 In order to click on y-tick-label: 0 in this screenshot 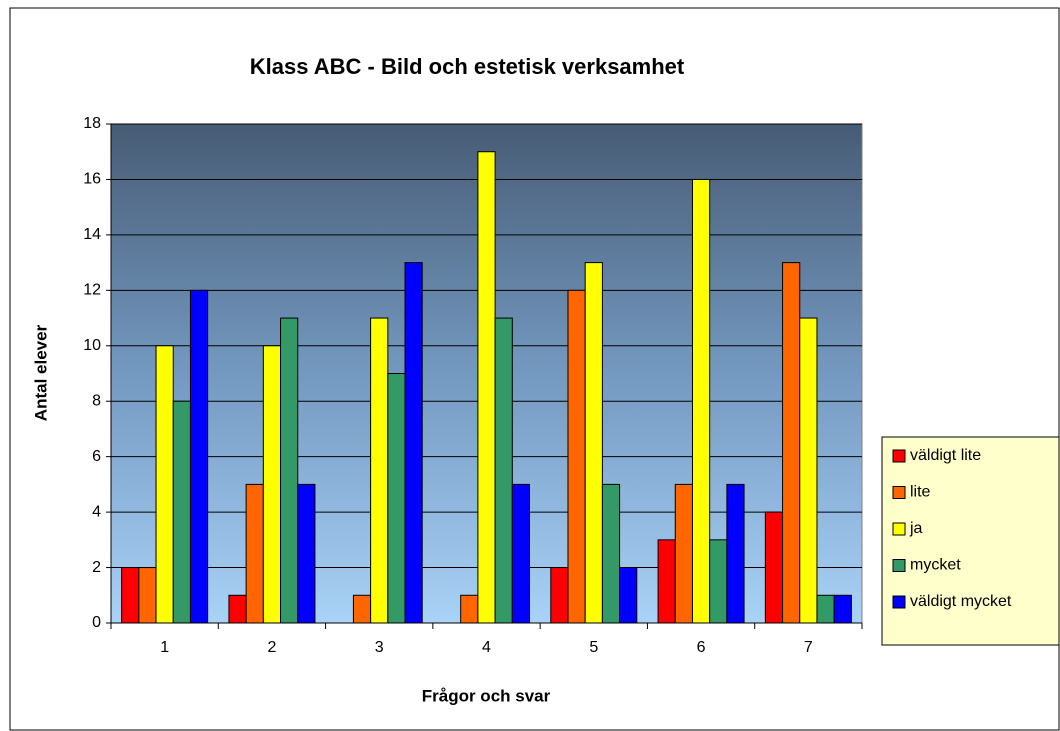, I will do `click(96, 622)`.